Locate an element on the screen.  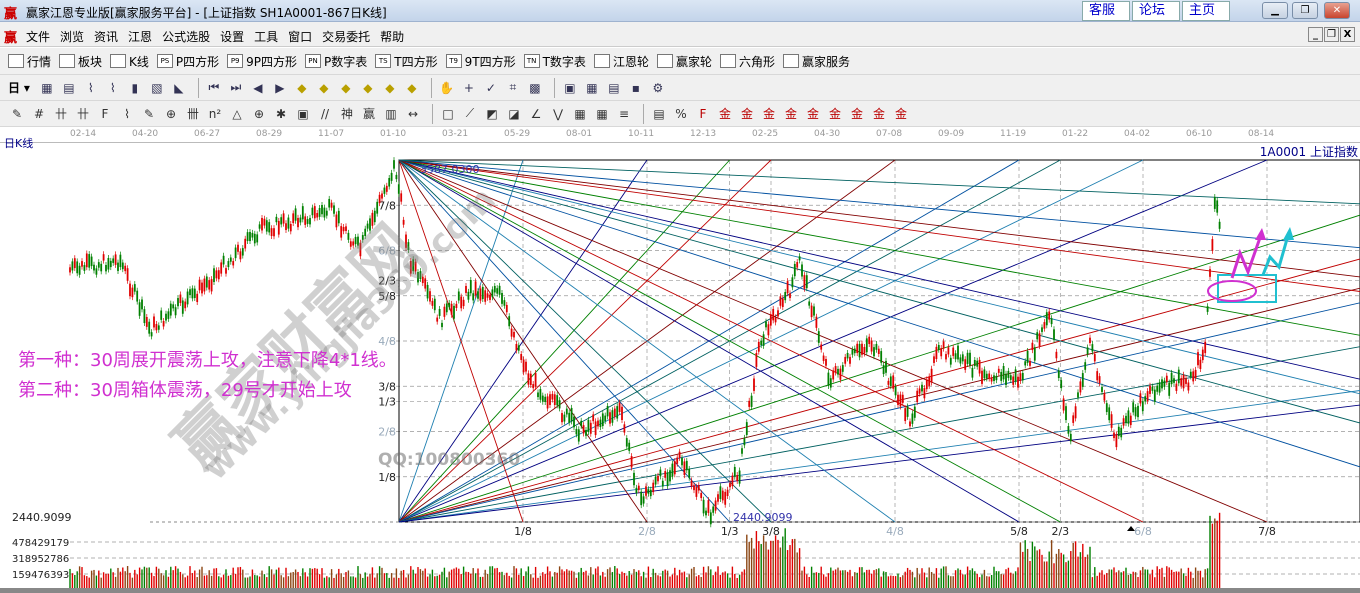
right-icon: ▶ is located at coordinates (280, 87).